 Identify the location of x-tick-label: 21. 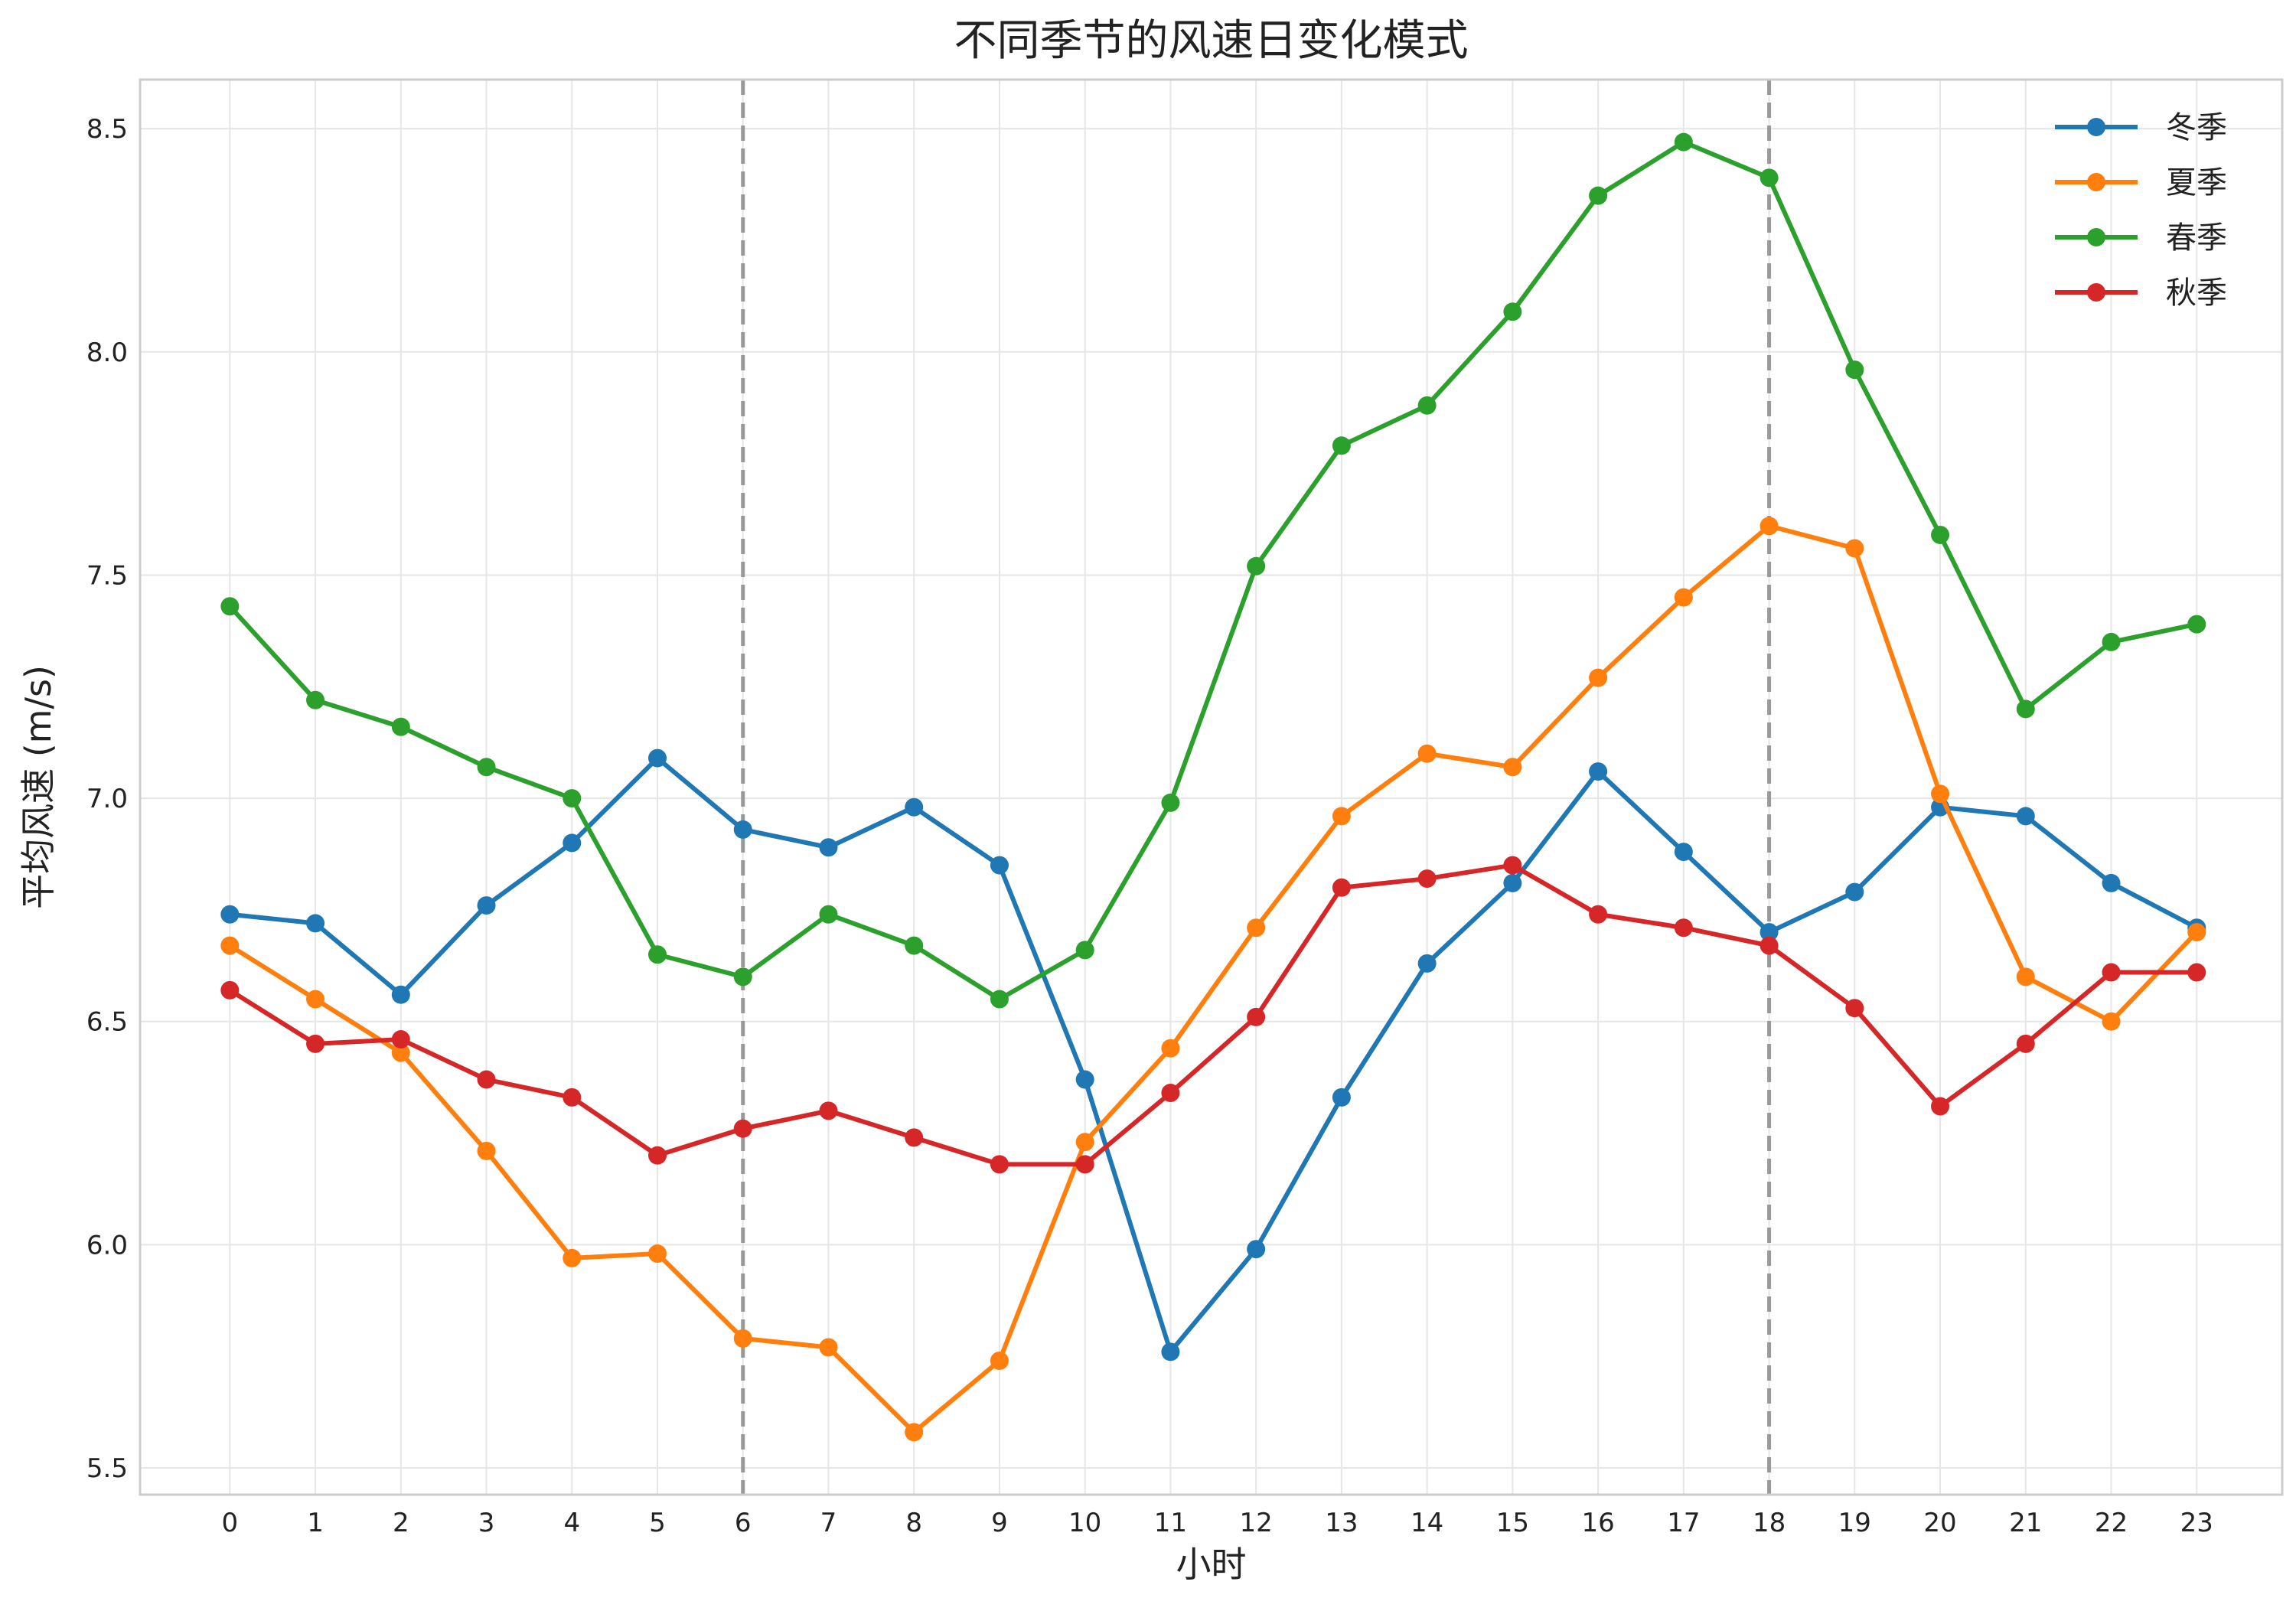
(2025, 1523).